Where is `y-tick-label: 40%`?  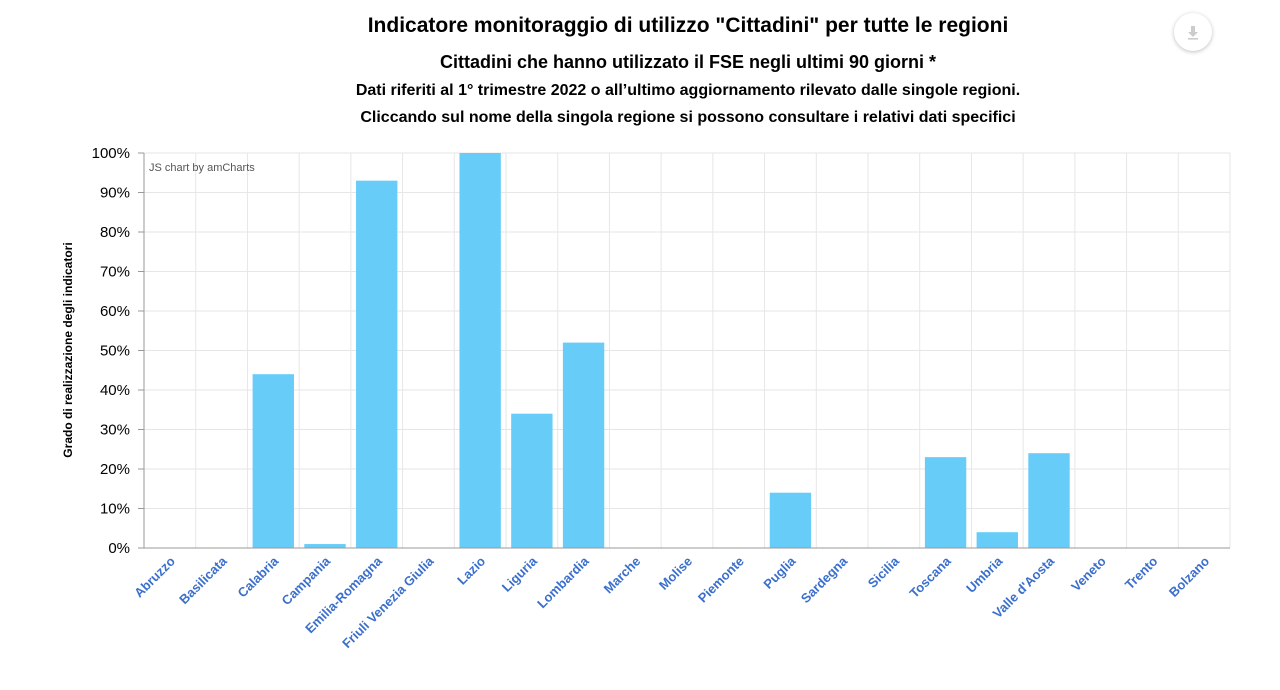 y-tick-label: 40% is located at coordinates (115, 390).